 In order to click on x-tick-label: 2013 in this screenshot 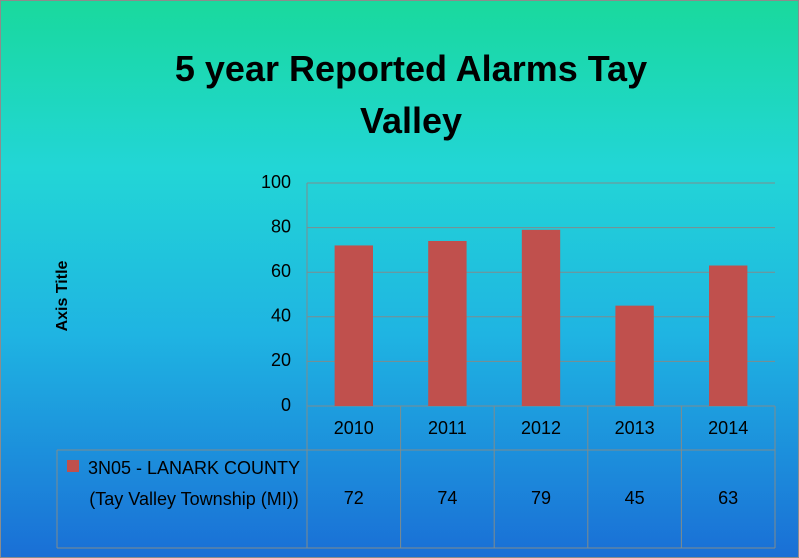, I will do `click(635, 428)`.